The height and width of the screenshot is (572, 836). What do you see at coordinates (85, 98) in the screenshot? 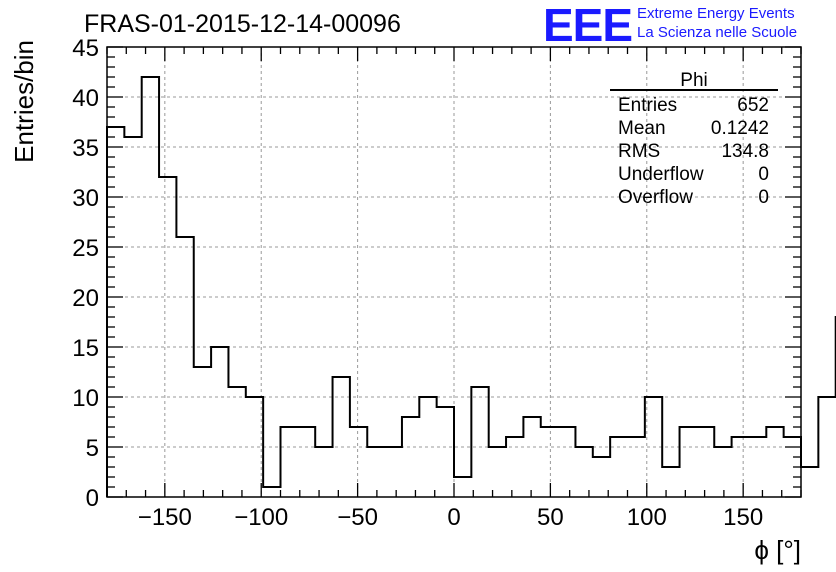
I see `y-tick-label: 40` at bounding box center [85, 98].